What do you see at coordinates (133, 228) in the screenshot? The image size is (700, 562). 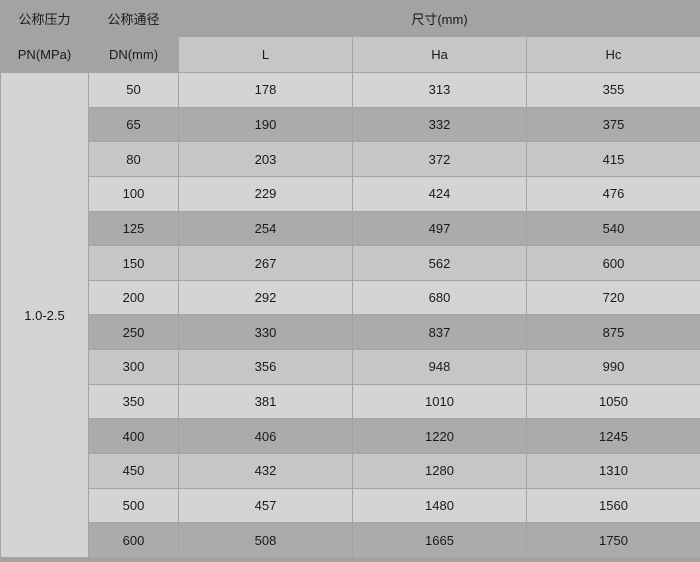 I see `dn-cell: 125` at bounding box center [133, 228].